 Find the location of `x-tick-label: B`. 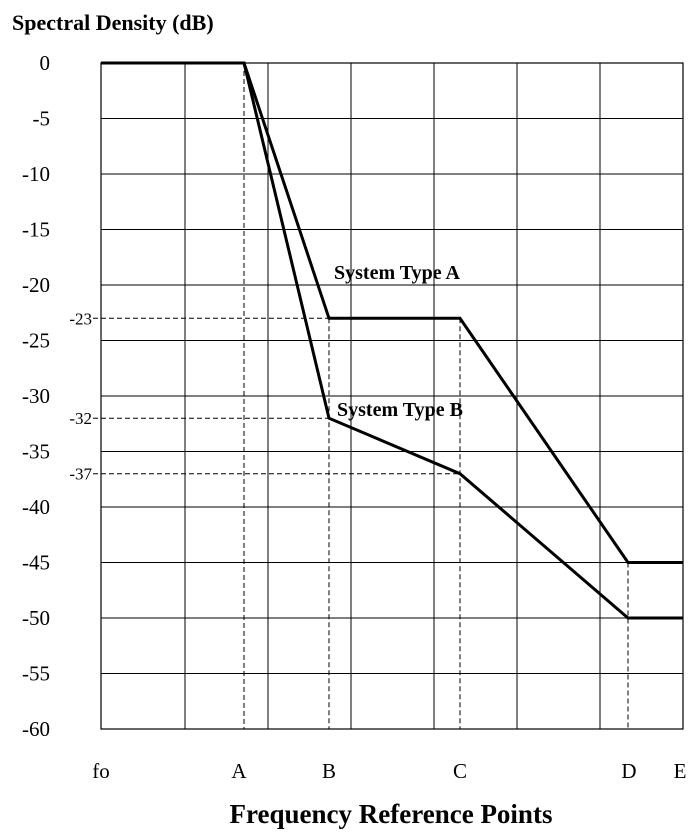

x-tick-label: B is located at coordinates (329, 771).